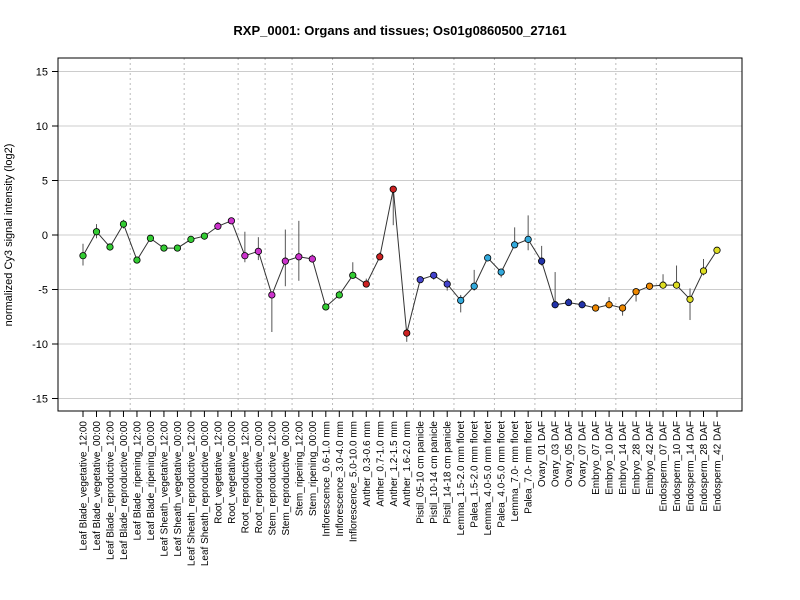 Image resolution: width=800 pixels, height=600 pixels. What do you see at coordinates (232, 472) in the screenshot?
I see `x-tick-label: Root_vegetative_00:00` at bounding box center [232, 472].